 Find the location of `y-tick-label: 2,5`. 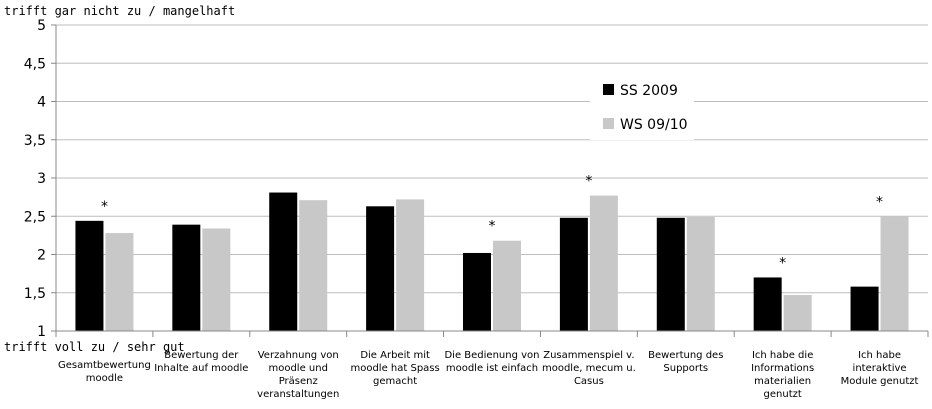

y-tick-label: 2,5 is located at coordinates (35, 217).